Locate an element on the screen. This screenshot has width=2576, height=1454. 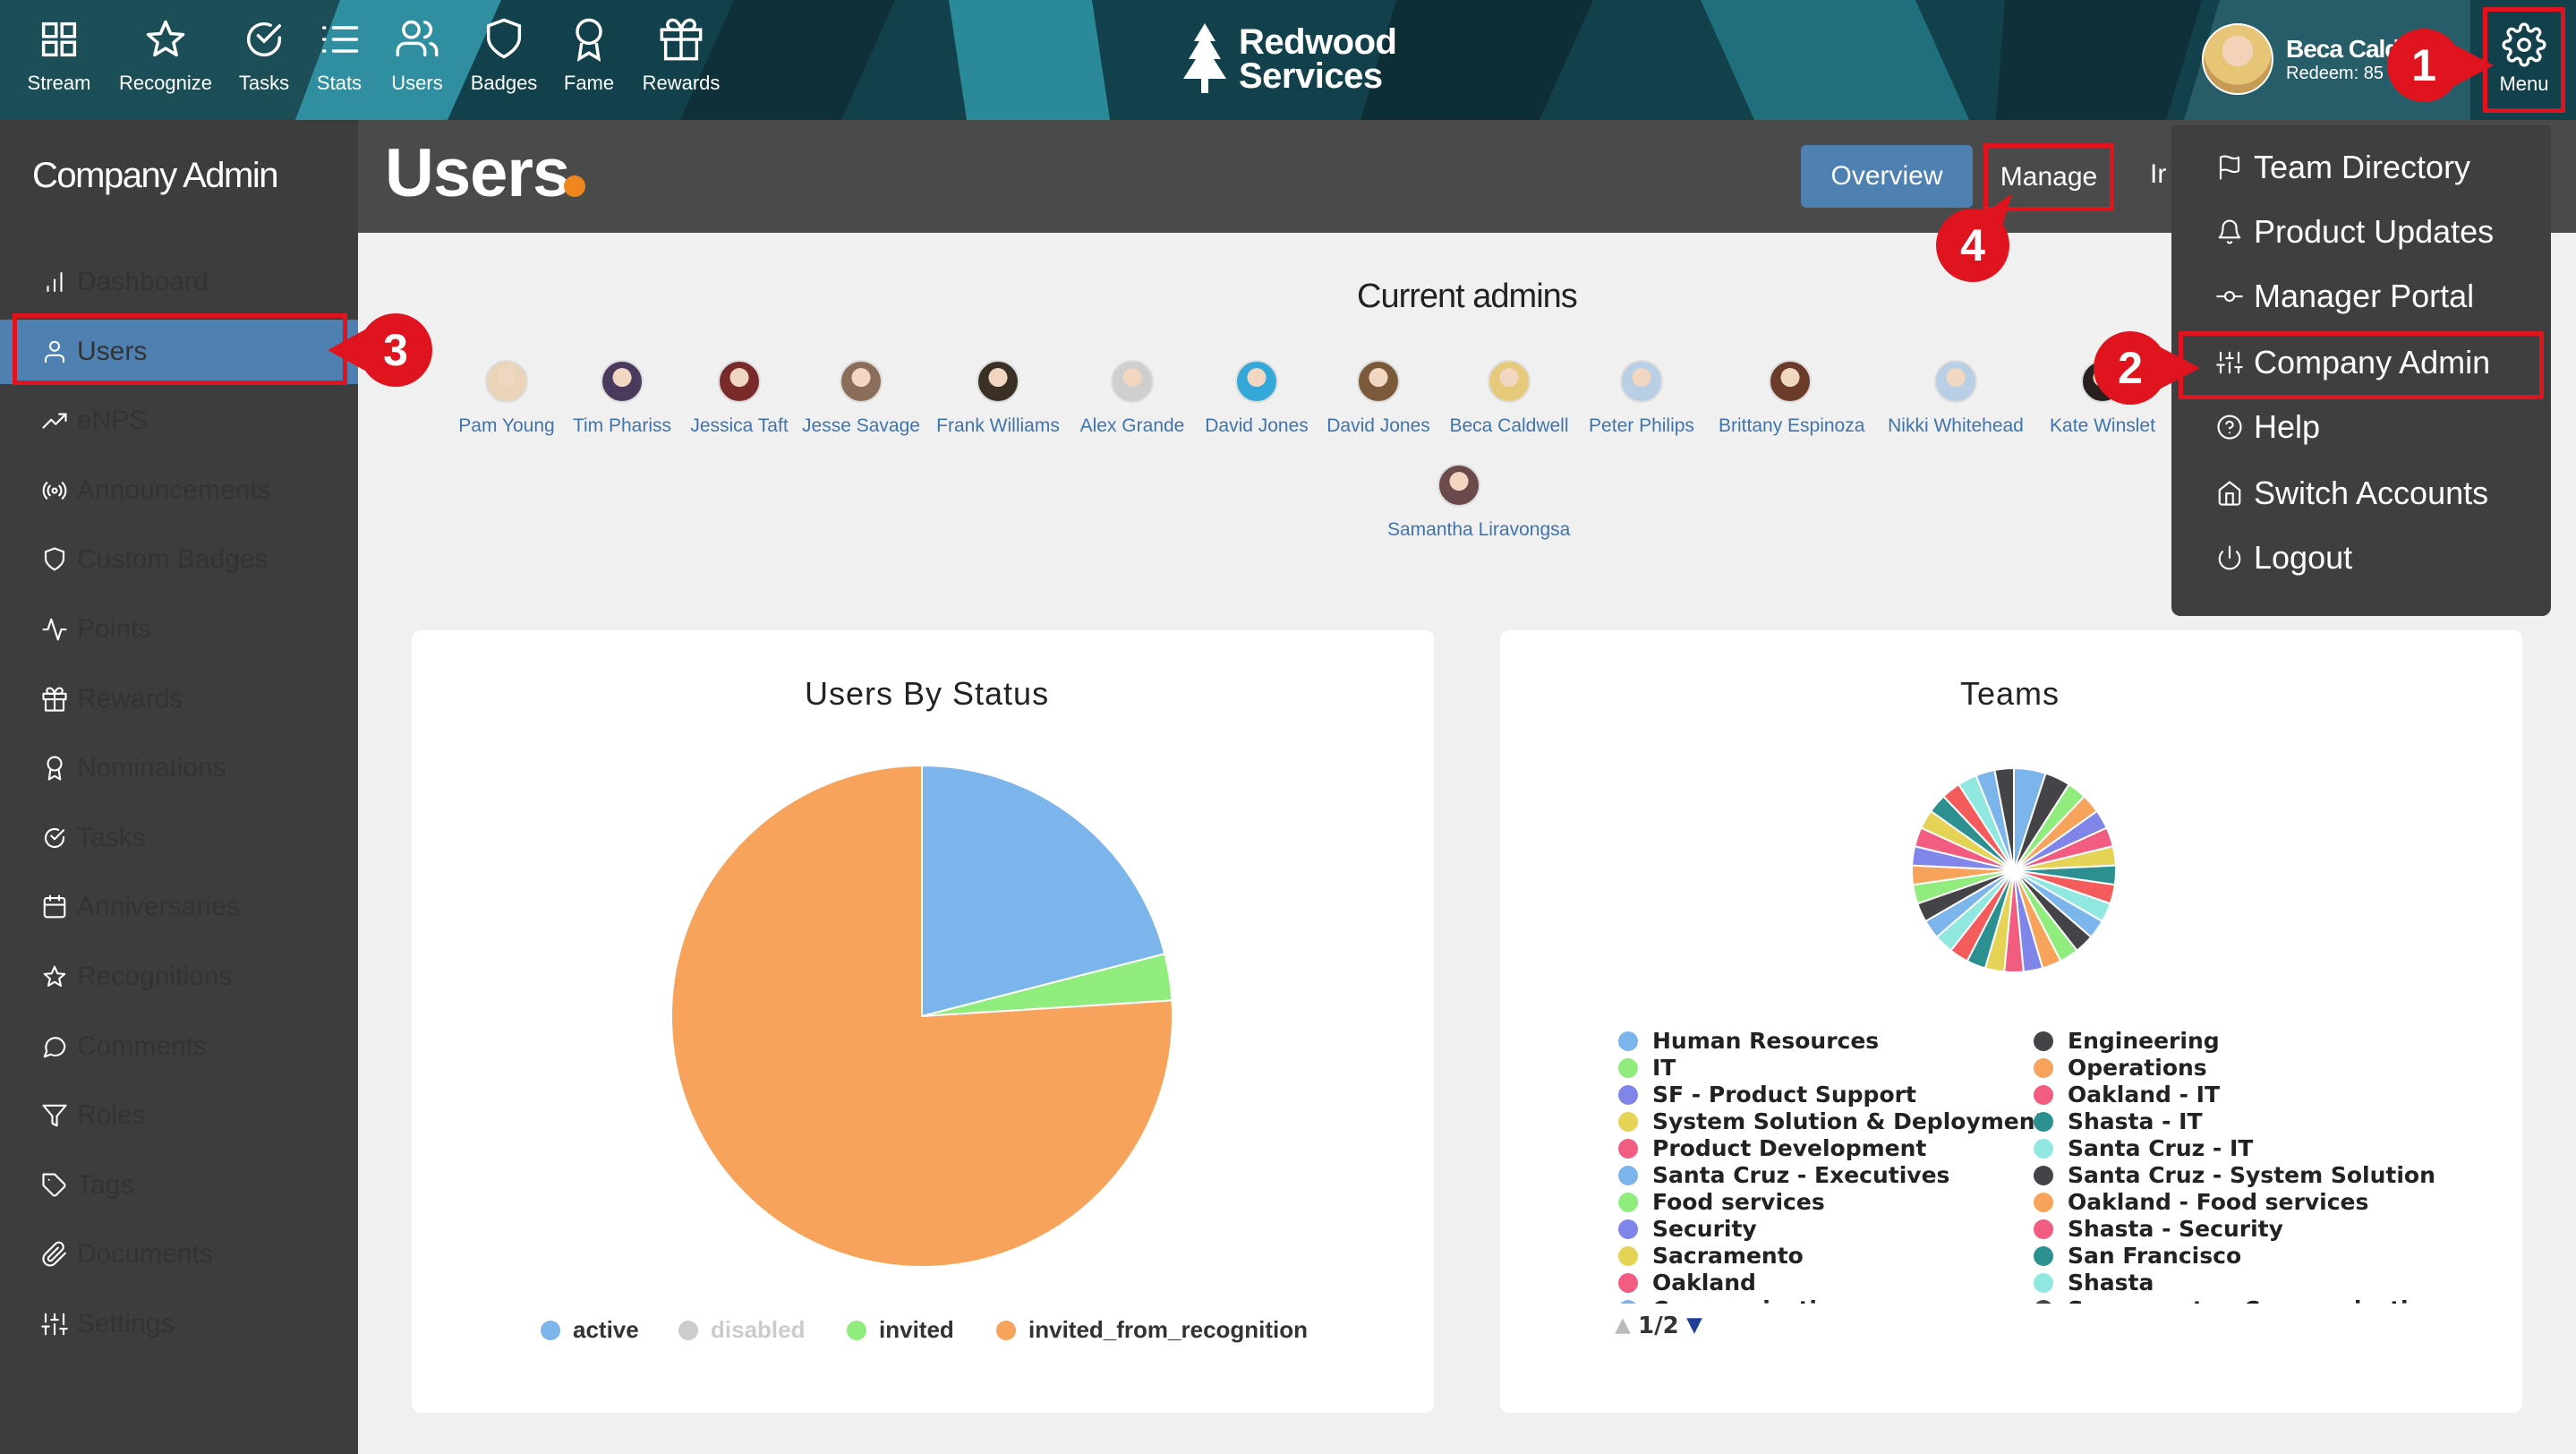
admin-beca-caldwell: Beca Caldwell is located at coordinates (1509, 398).